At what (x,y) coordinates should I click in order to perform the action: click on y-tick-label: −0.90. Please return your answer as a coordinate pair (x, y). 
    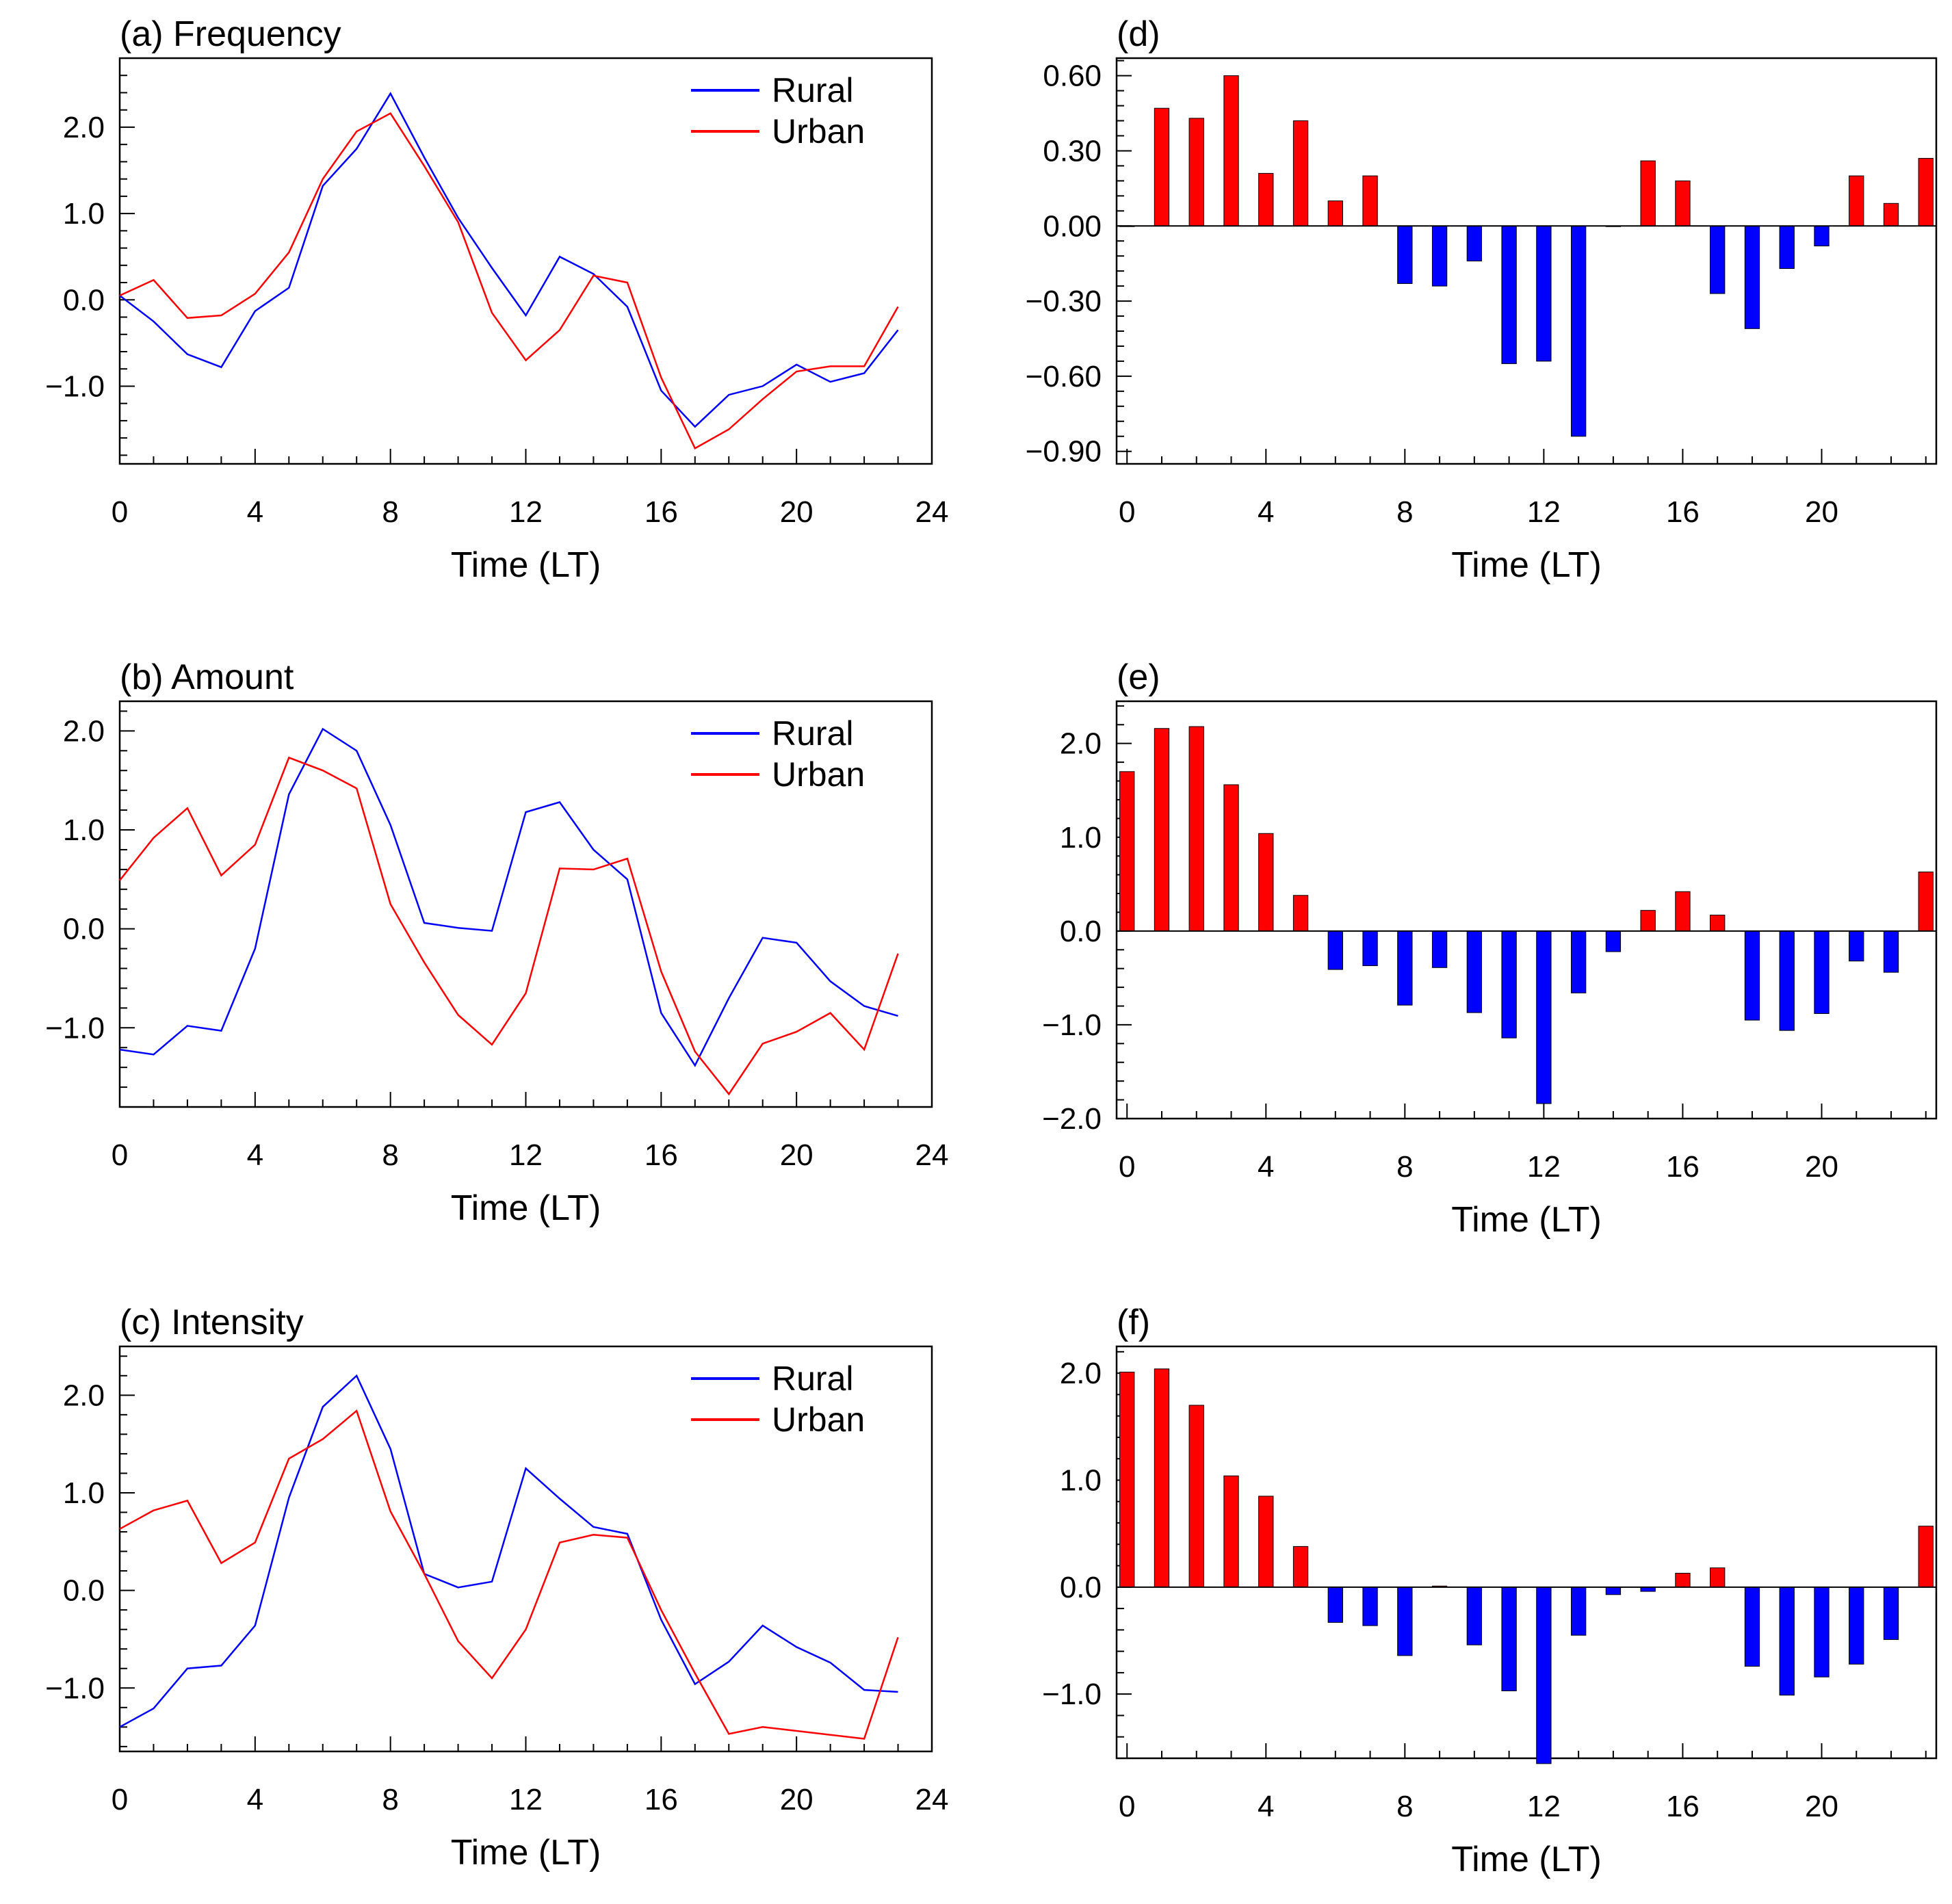
    Looking at the image, I should click on (1064, 452).